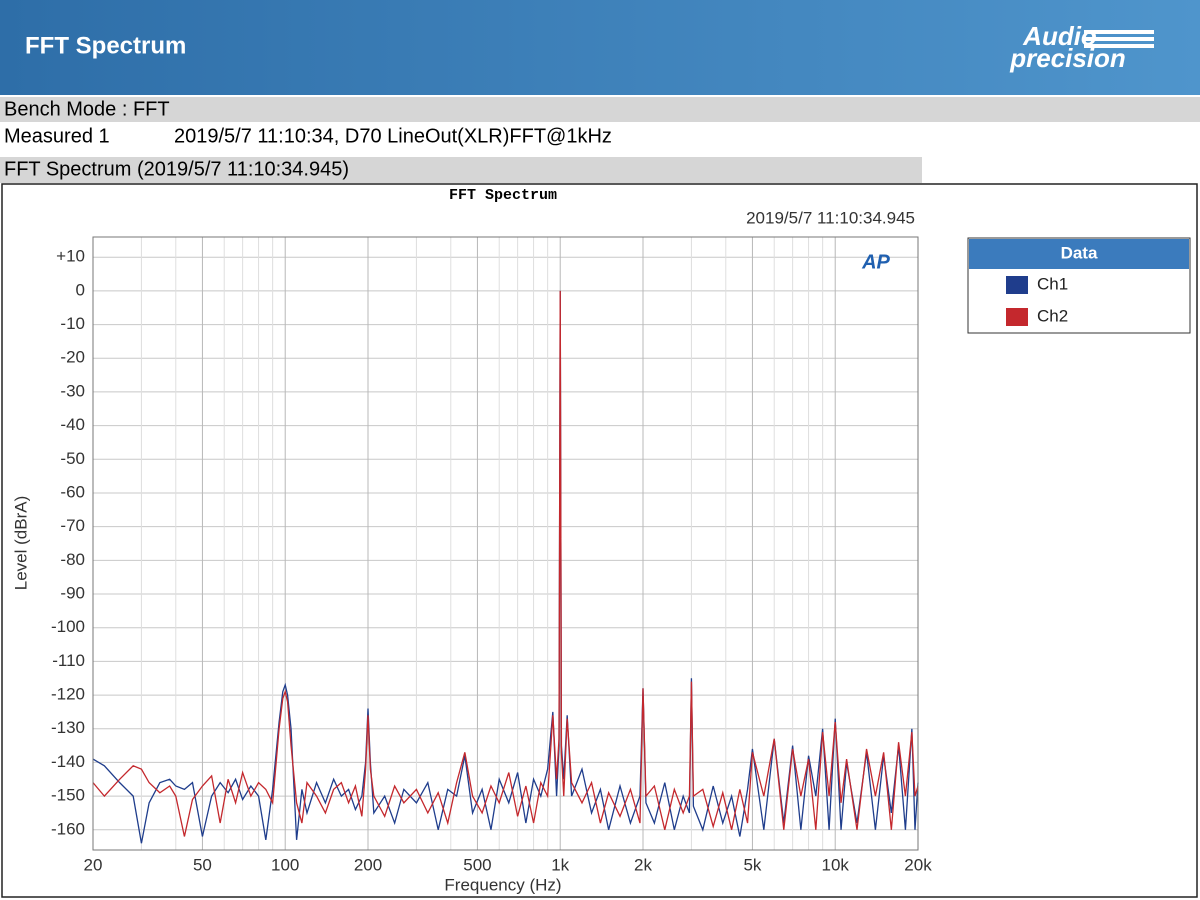 The image size is (1200, 900). Describe the element at coordinates (502, 884) in the screenshot. I see `x-axis-label: Frequency (Hz)` at that location.